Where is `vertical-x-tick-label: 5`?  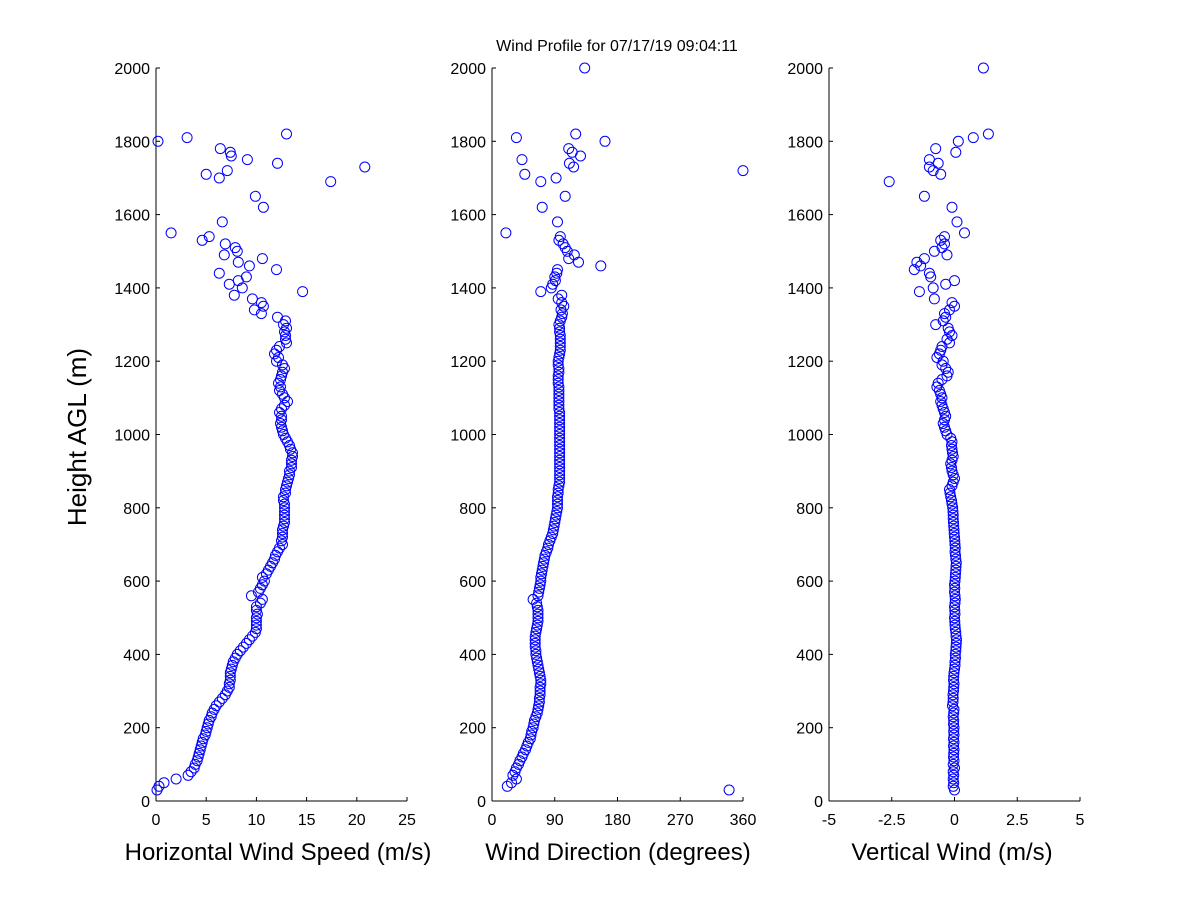 vertical-x-tick-label: 5 is located at coordinates (1080, 820).